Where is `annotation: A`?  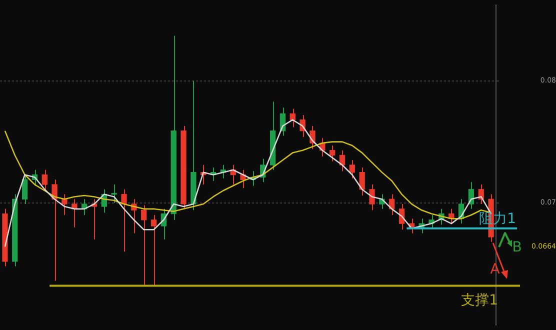
annotation: A is located at coordinates (495, 270).